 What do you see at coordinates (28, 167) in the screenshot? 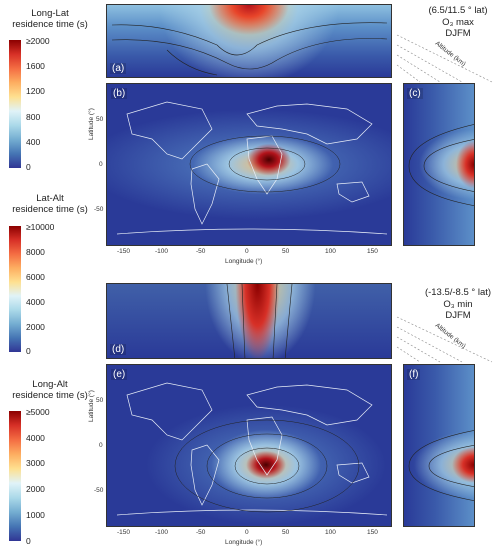
I see `colorbar1-tick: 0` at bounding box center [28, 167].